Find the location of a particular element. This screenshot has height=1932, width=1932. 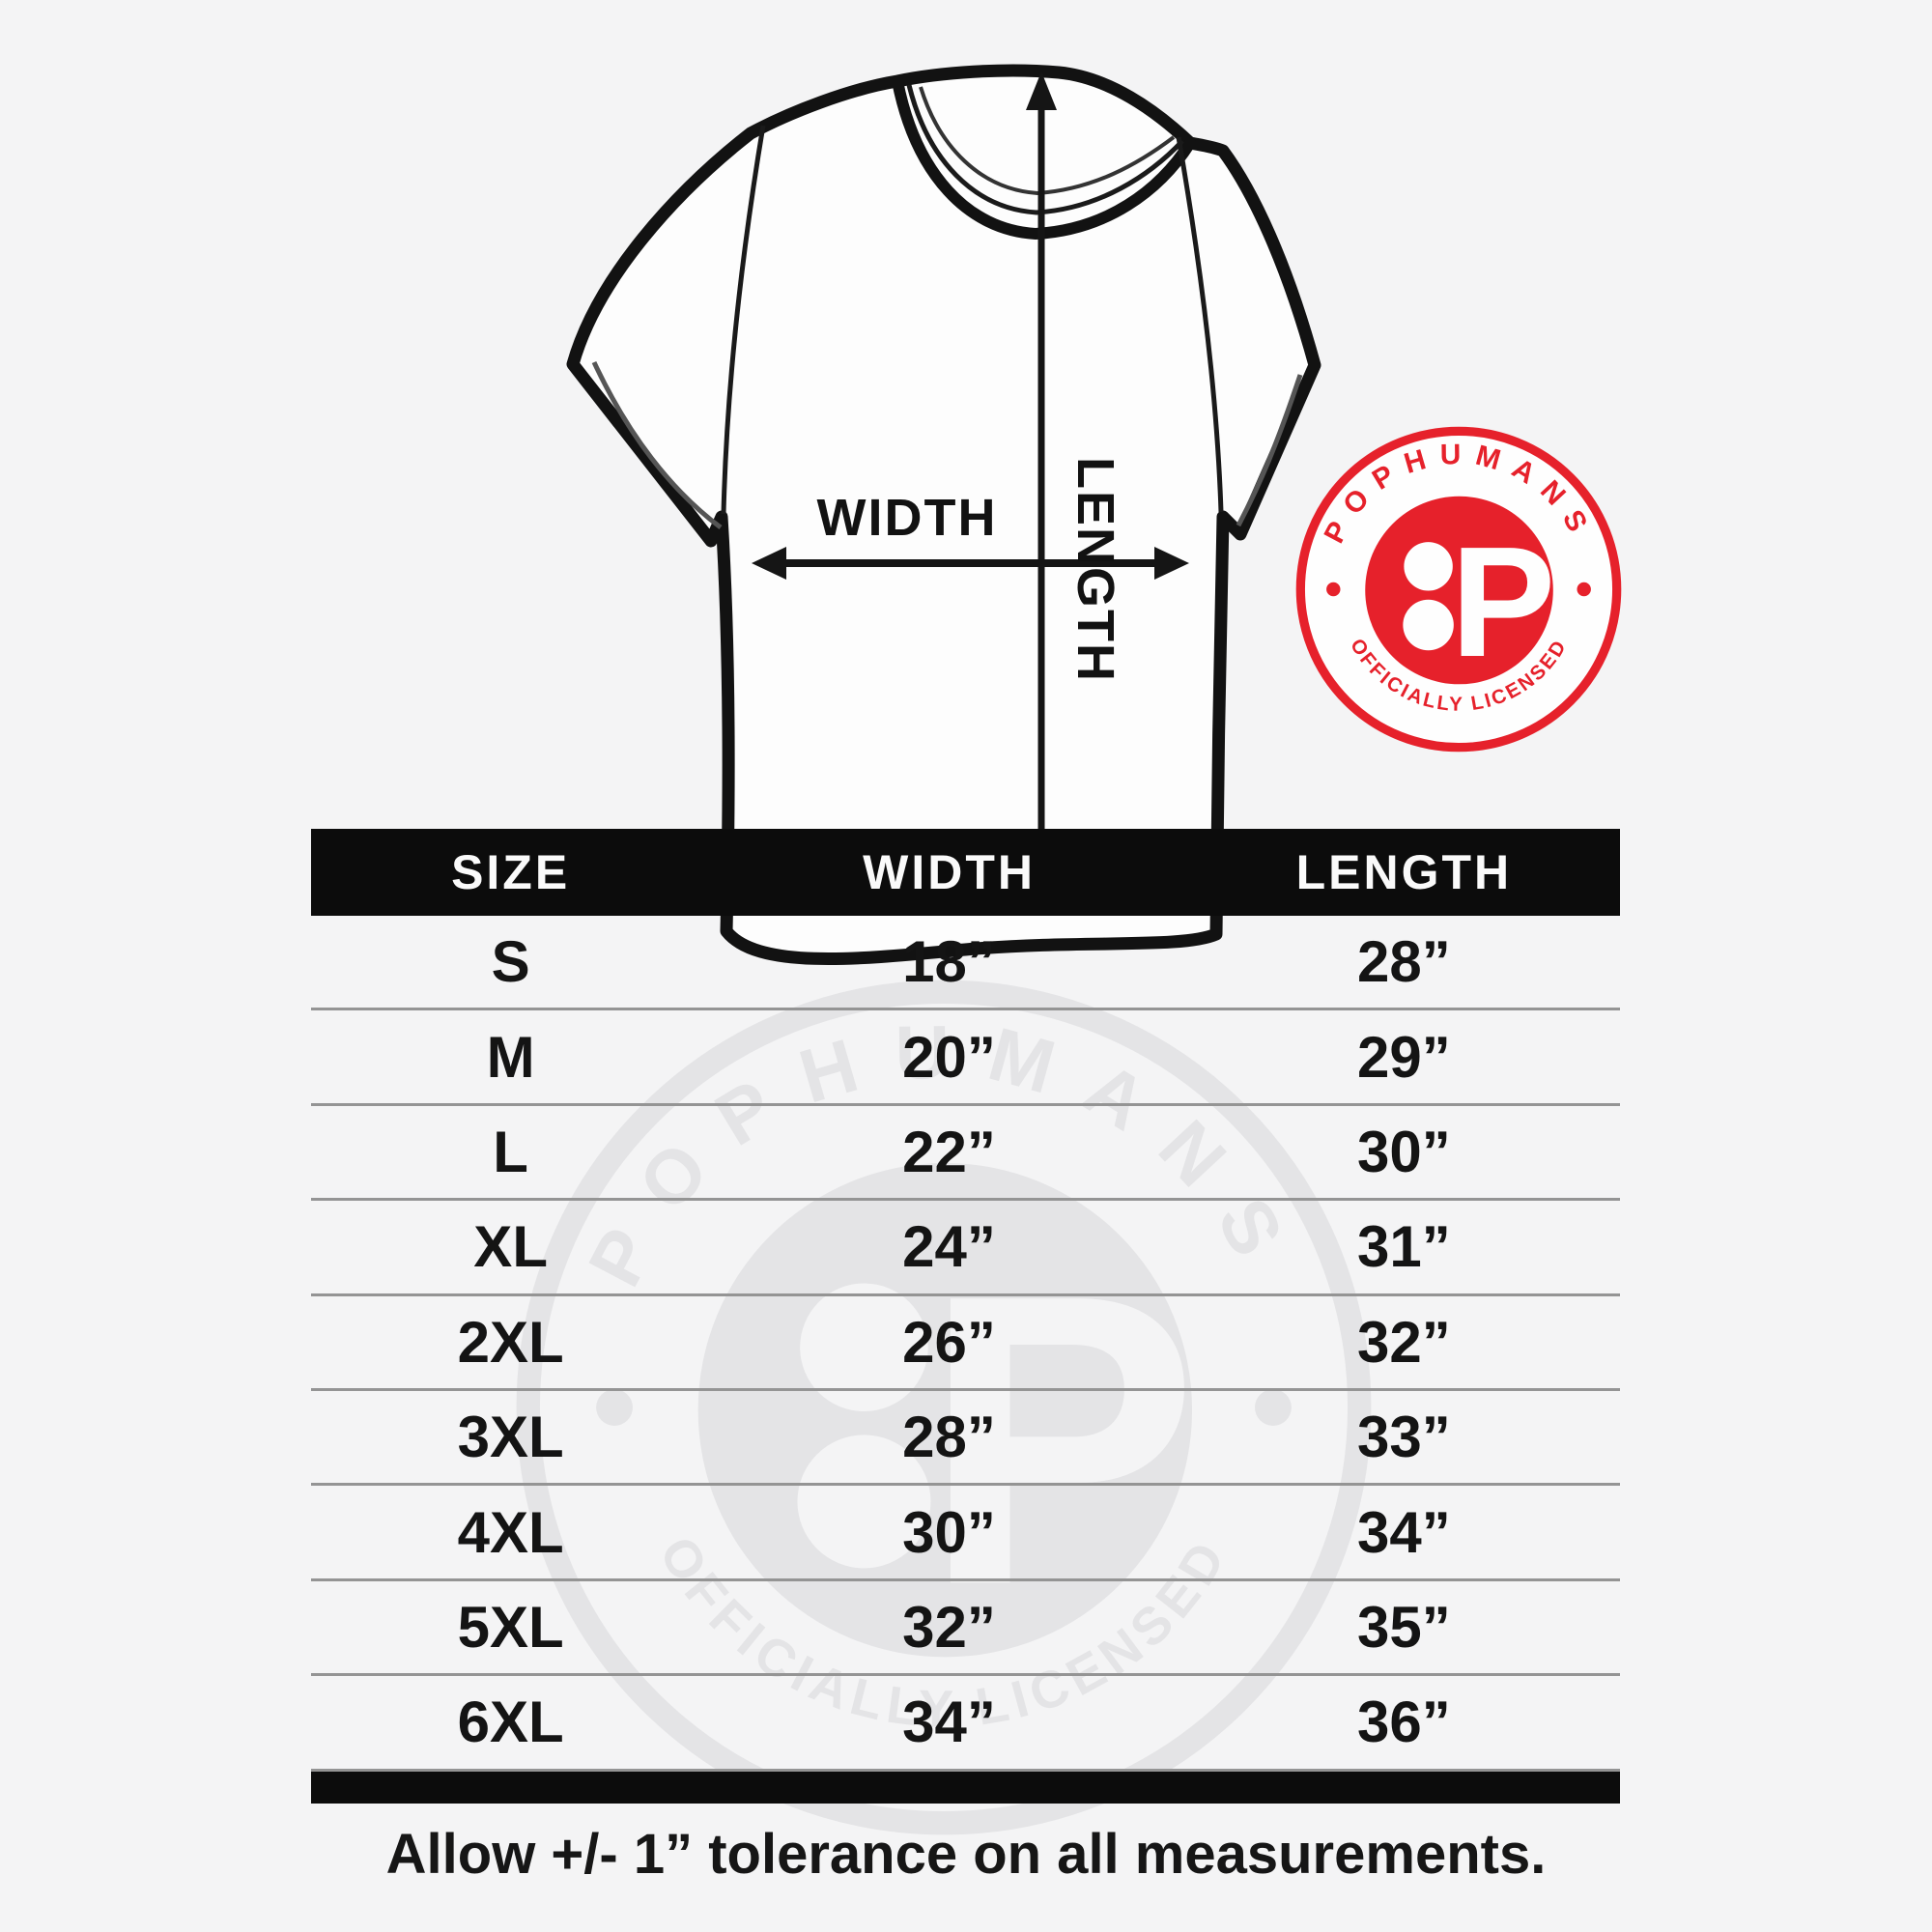

width-cell: 26” is located at coordinates (949, 1342).